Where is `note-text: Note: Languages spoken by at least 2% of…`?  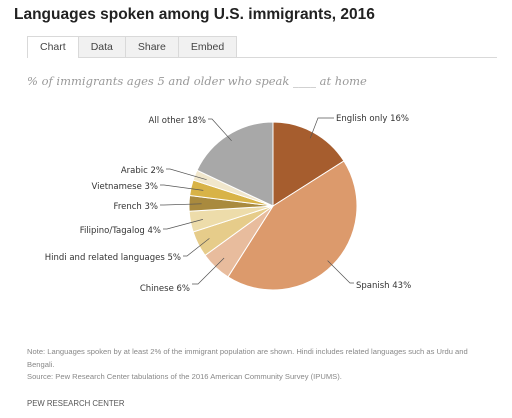
note-text: Note: Languages spoken by at least 2% of… is located at coordinates (247, 358).